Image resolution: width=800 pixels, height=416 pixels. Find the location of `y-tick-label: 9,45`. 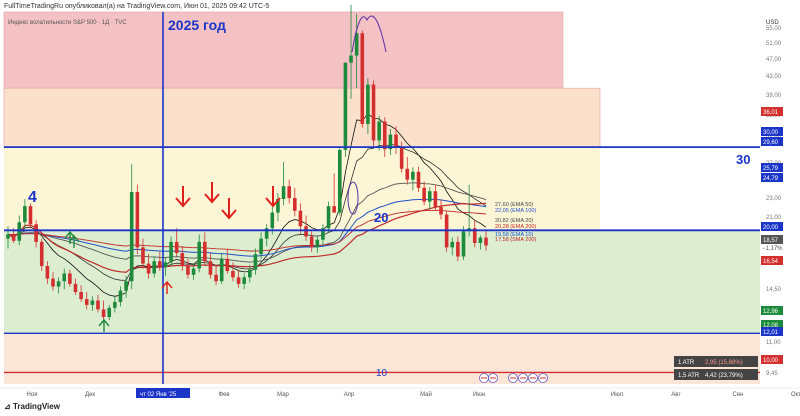

y-tick-label: 9,45 is located at coordinates (772, 374).